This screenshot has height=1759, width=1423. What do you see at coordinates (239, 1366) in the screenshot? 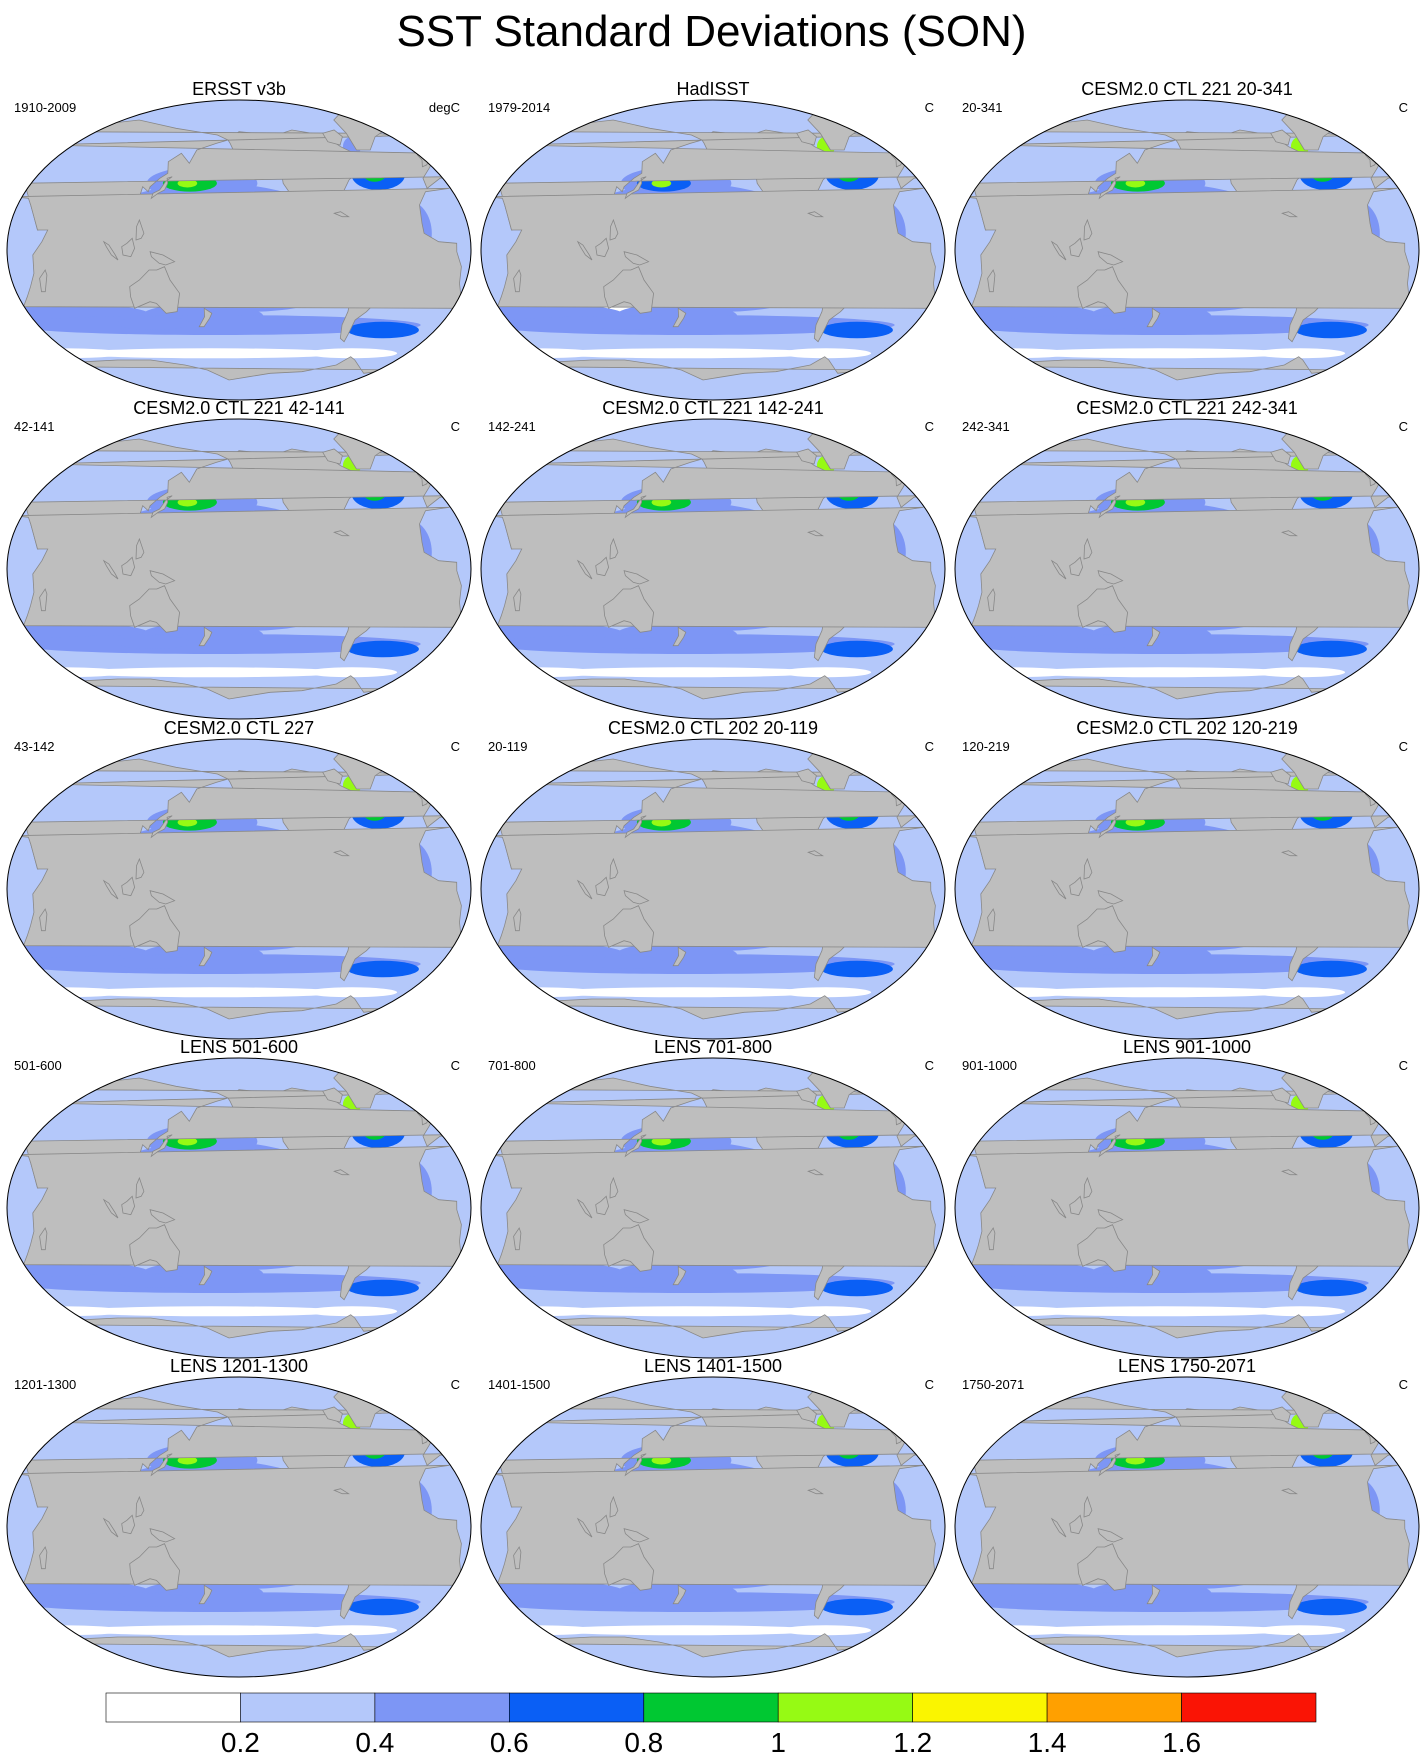
I see `panel-title: LENS 1201-1300` at bounding box center [239, 1366].